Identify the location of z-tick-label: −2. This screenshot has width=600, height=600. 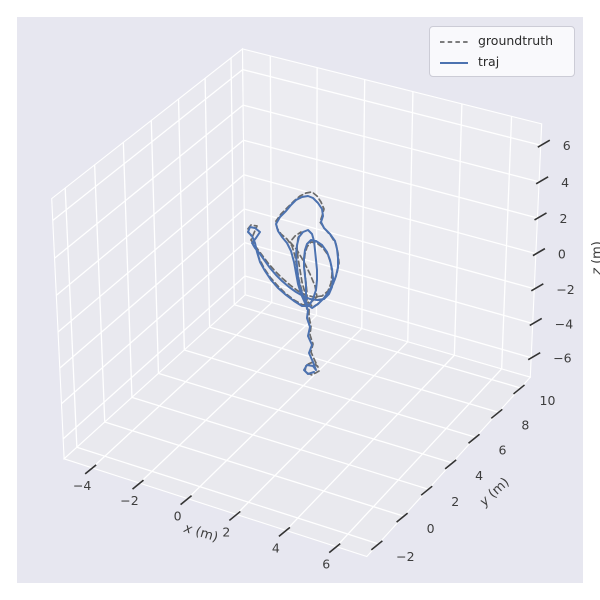
(565, 289).